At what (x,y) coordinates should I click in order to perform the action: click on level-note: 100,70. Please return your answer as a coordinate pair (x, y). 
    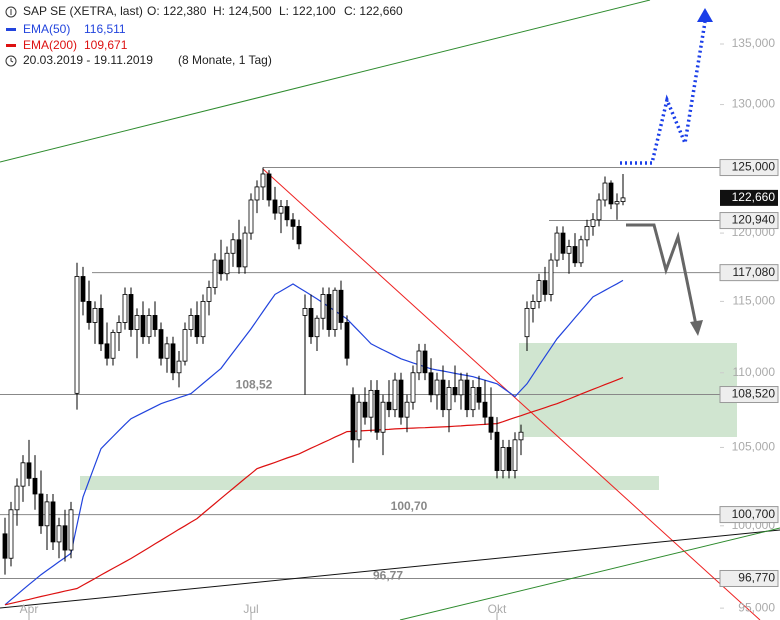
    Looking at the image, I should click on (409, 506).